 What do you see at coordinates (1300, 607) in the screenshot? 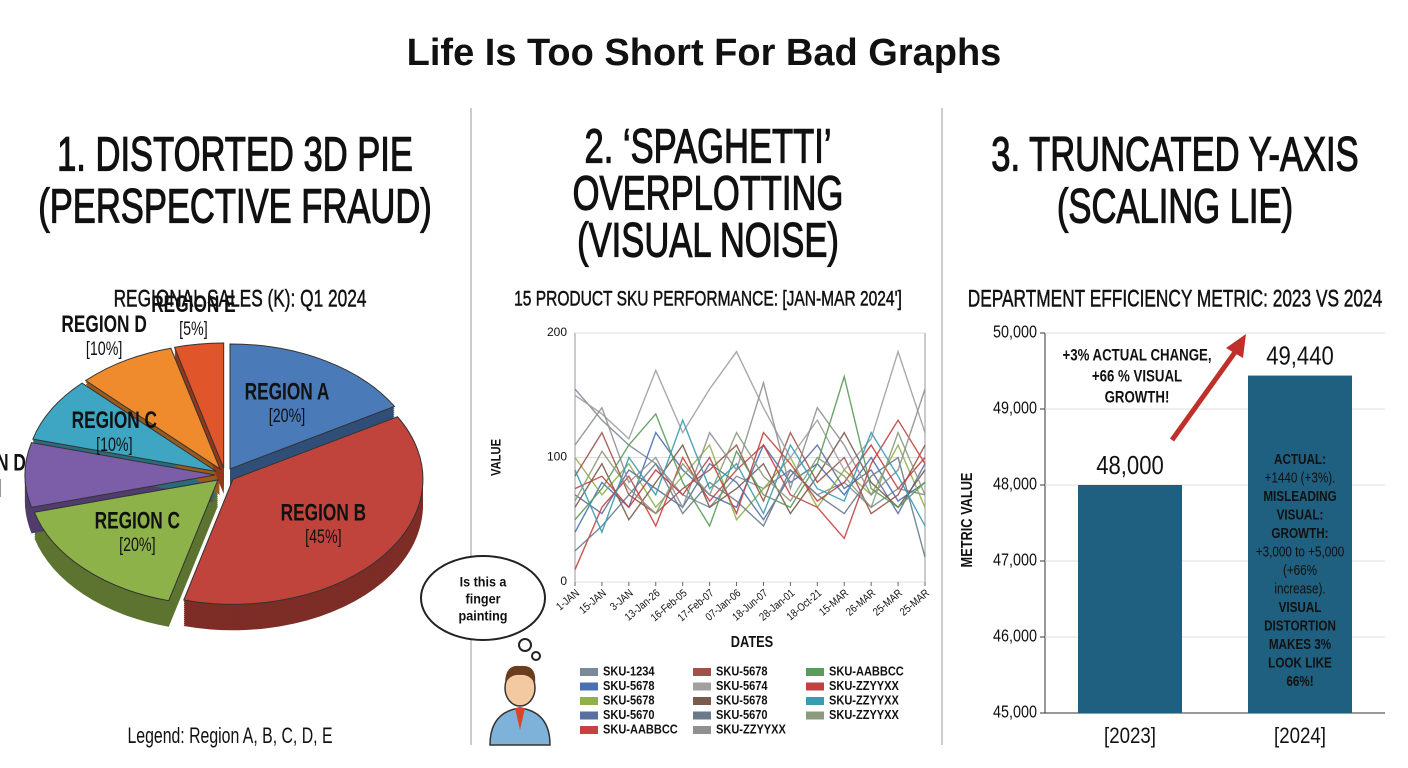
I see `bar-note: VISUAL` at bounding box center [1300, 607].